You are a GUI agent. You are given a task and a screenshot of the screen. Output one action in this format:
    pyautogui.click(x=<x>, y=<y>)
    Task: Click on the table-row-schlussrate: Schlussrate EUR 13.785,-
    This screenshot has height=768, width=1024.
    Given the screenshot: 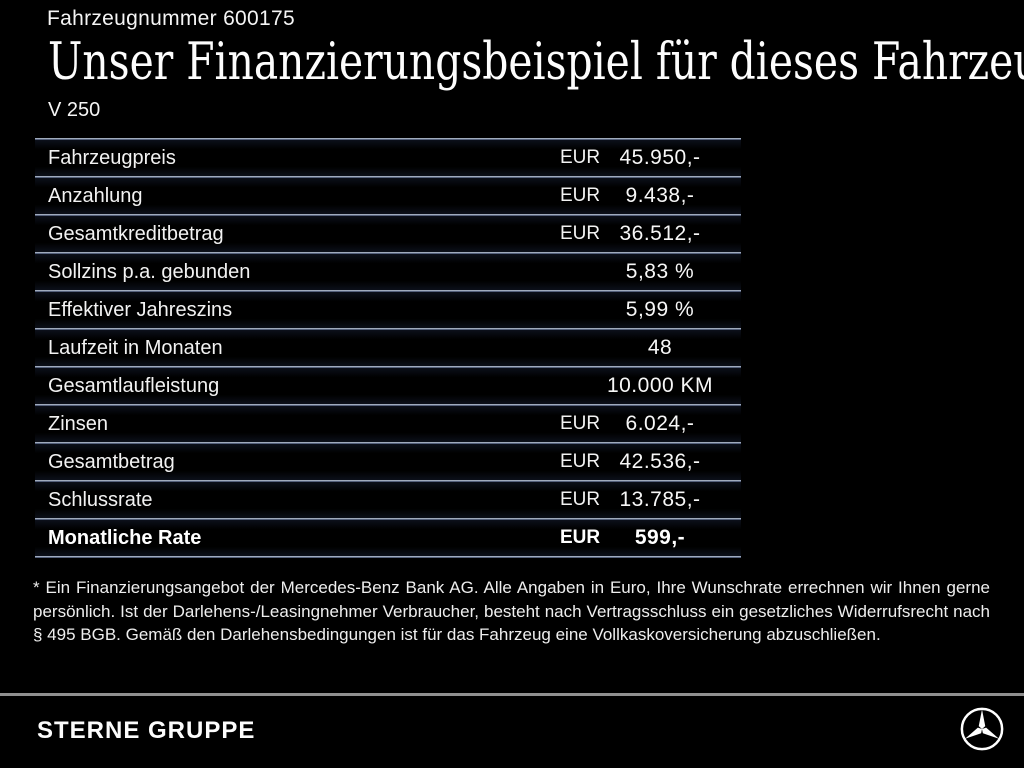 What is the action you would take?
    pyautogui.click(x=388, y=500)
    